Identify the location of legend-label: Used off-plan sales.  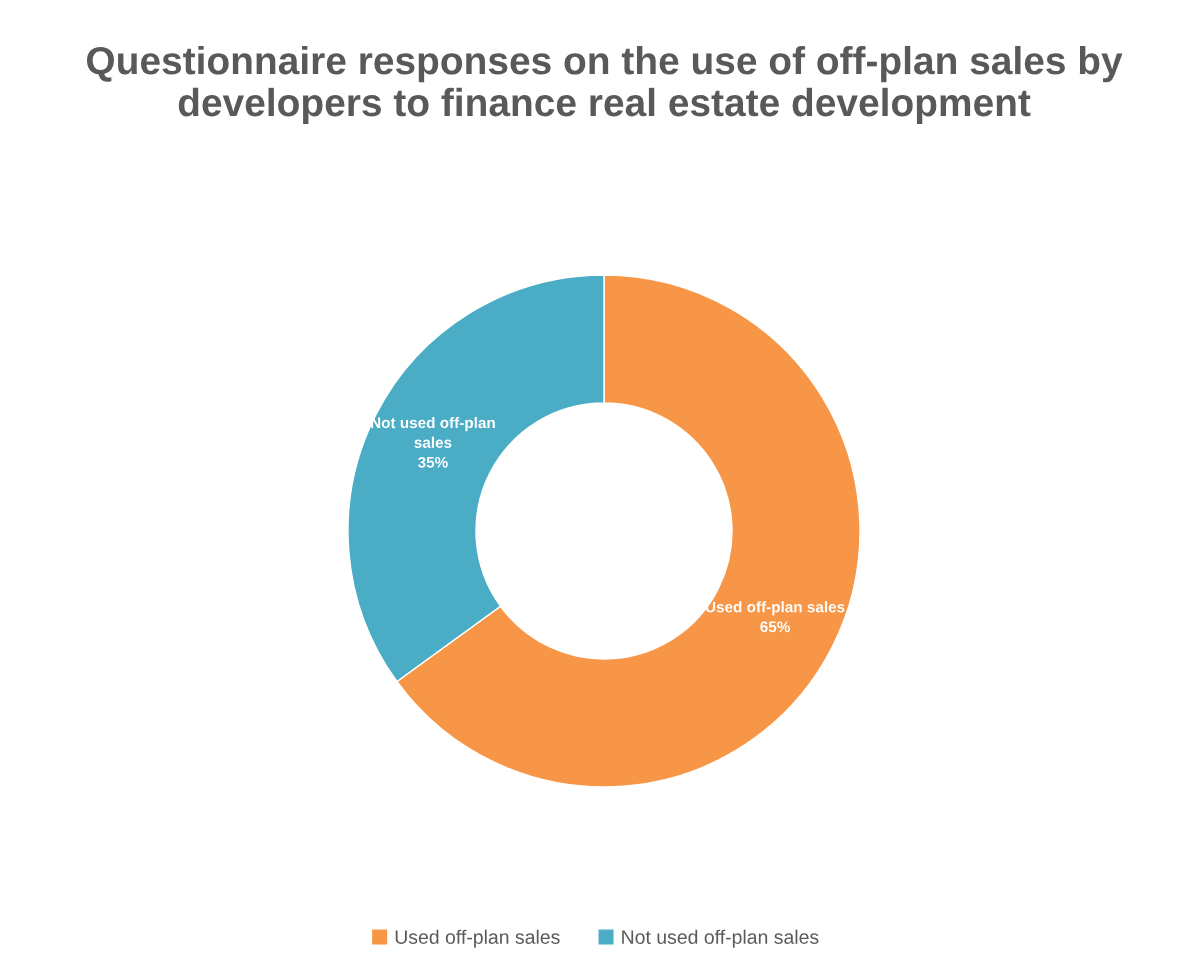
(477, 938).